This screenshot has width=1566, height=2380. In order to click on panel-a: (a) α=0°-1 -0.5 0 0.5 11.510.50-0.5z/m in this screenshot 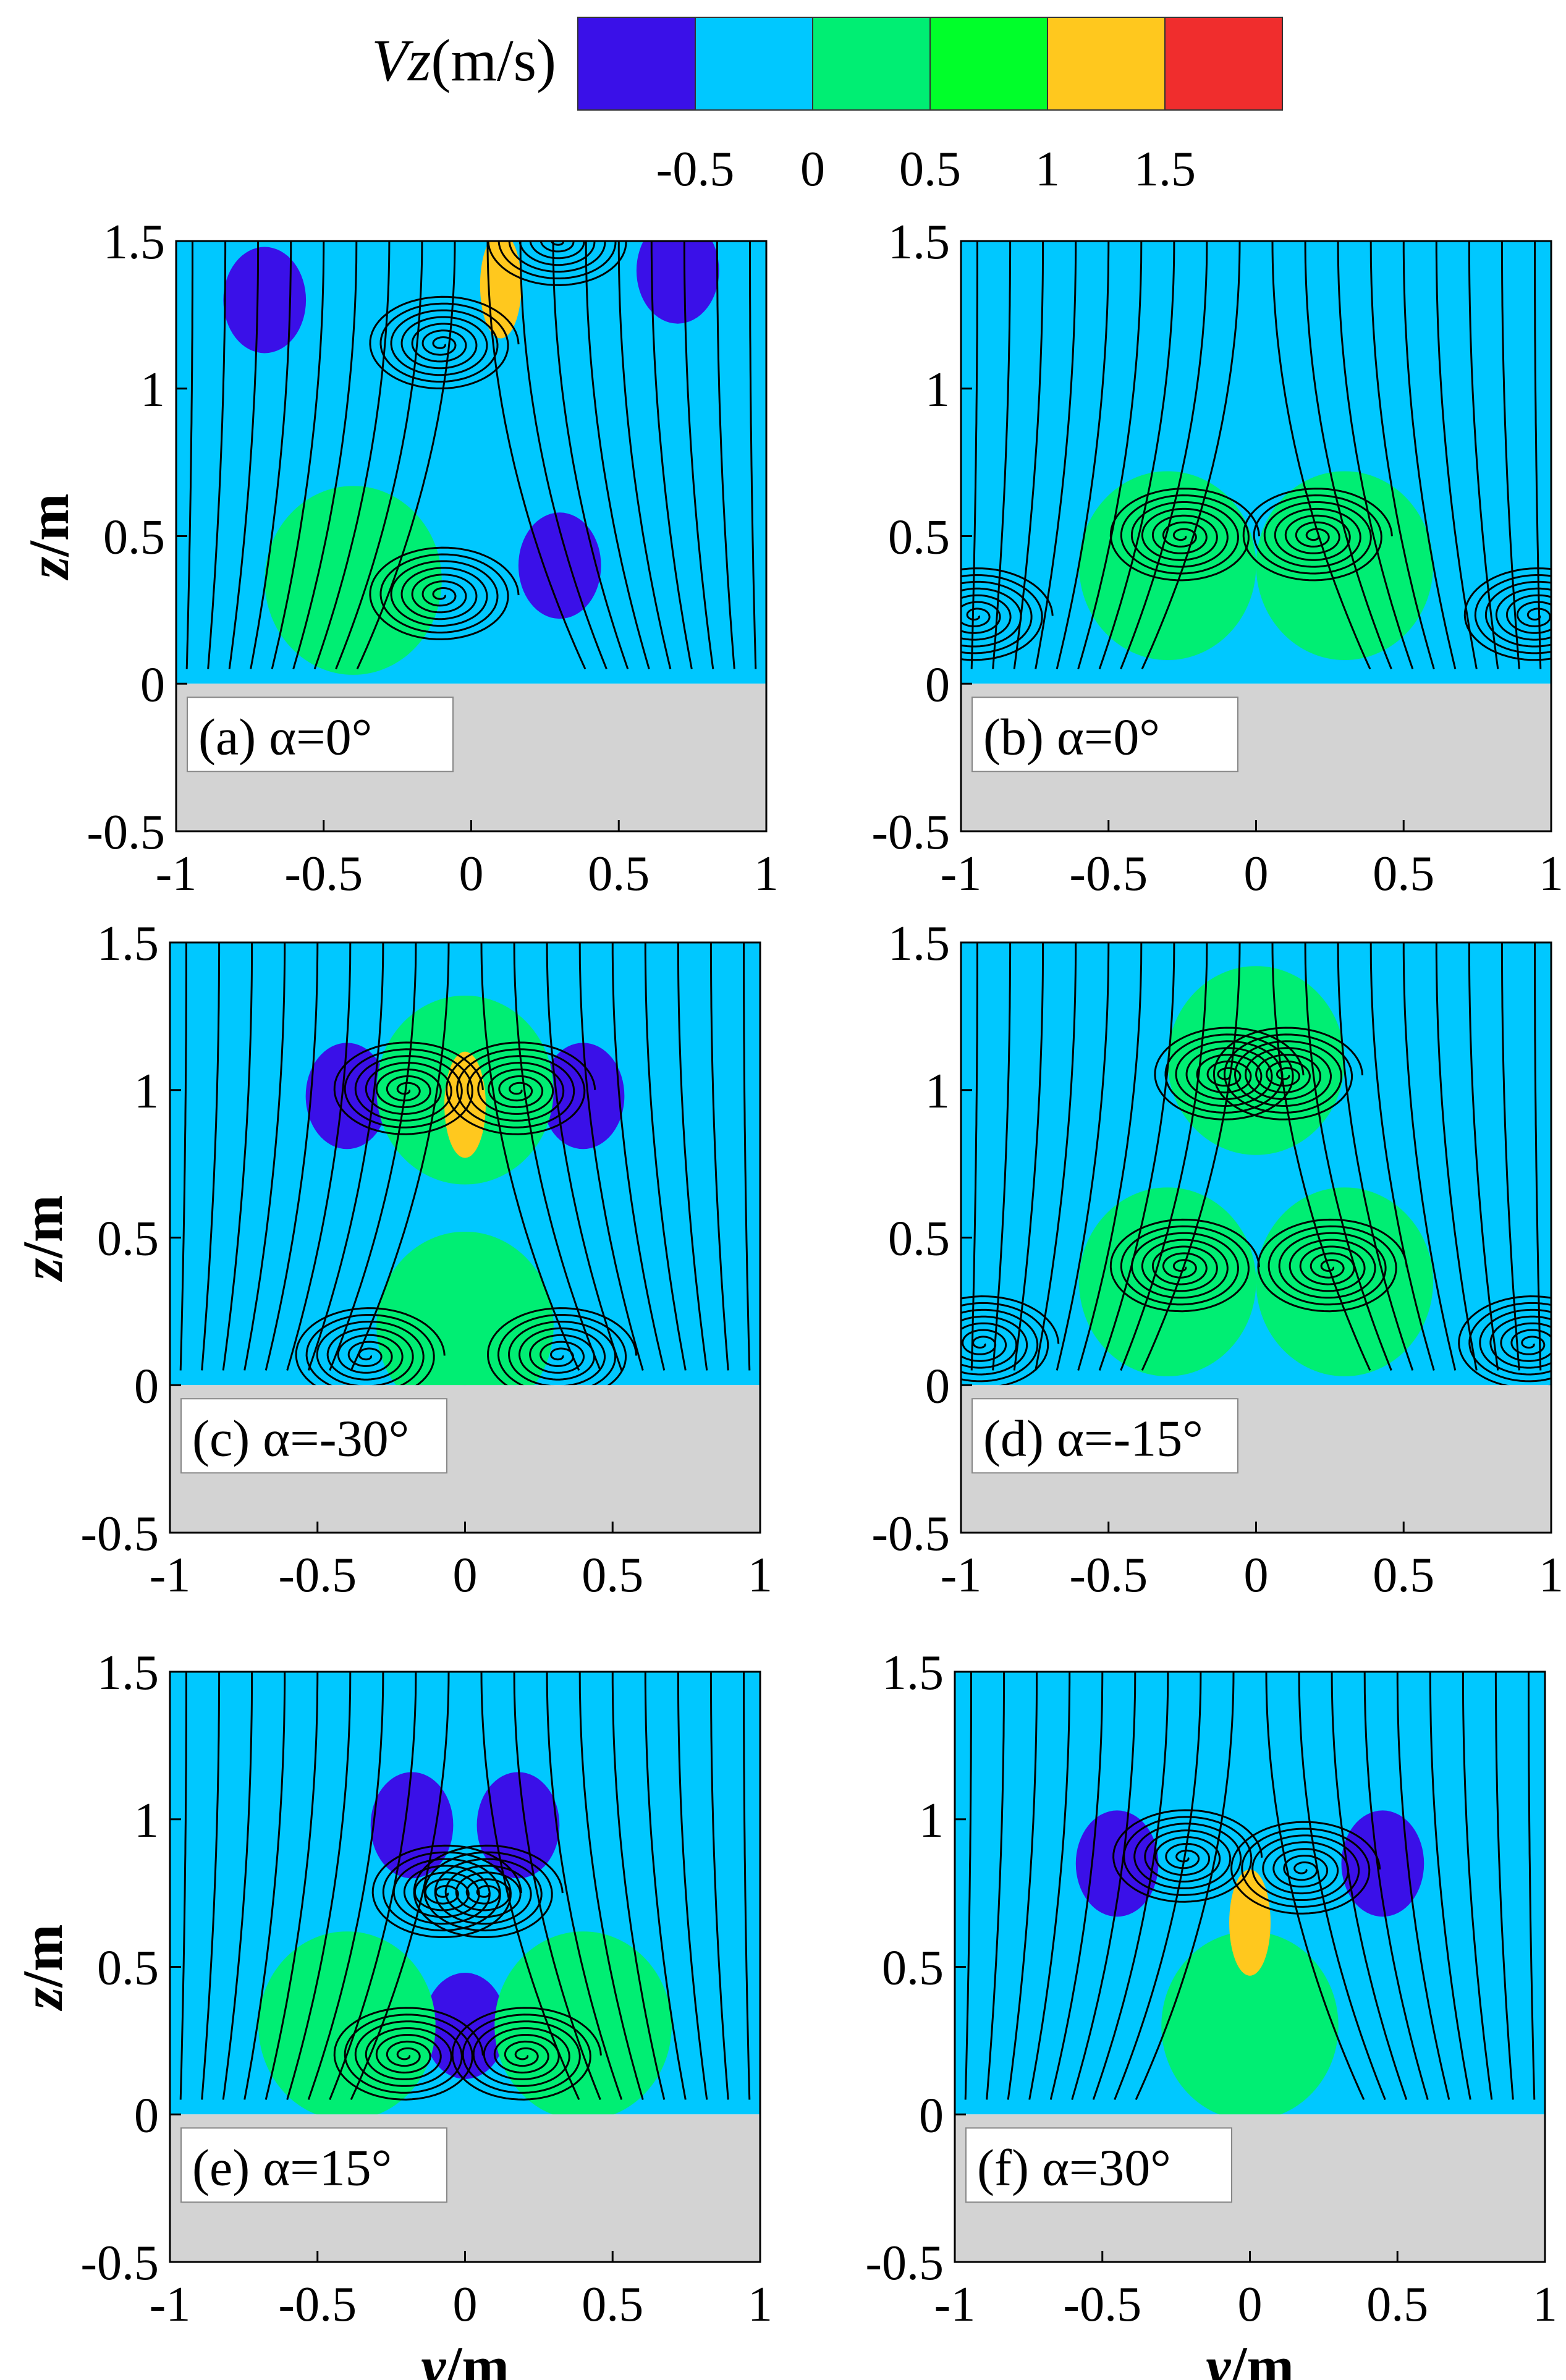, I will do `click(398, 558)`.